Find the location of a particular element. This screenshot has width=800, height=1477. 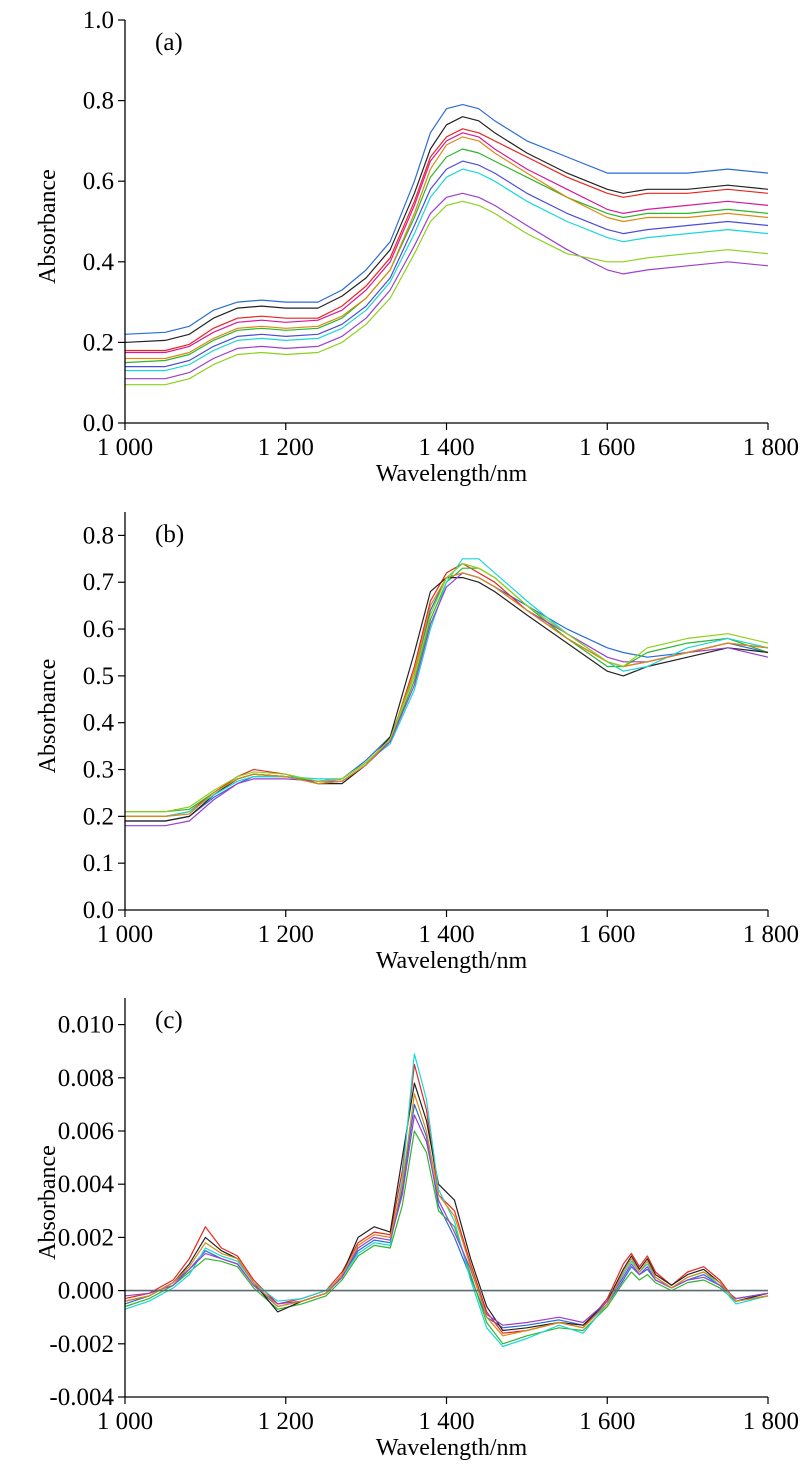

y-tick-label: -0.002 is located at coordinates (81, 1344).